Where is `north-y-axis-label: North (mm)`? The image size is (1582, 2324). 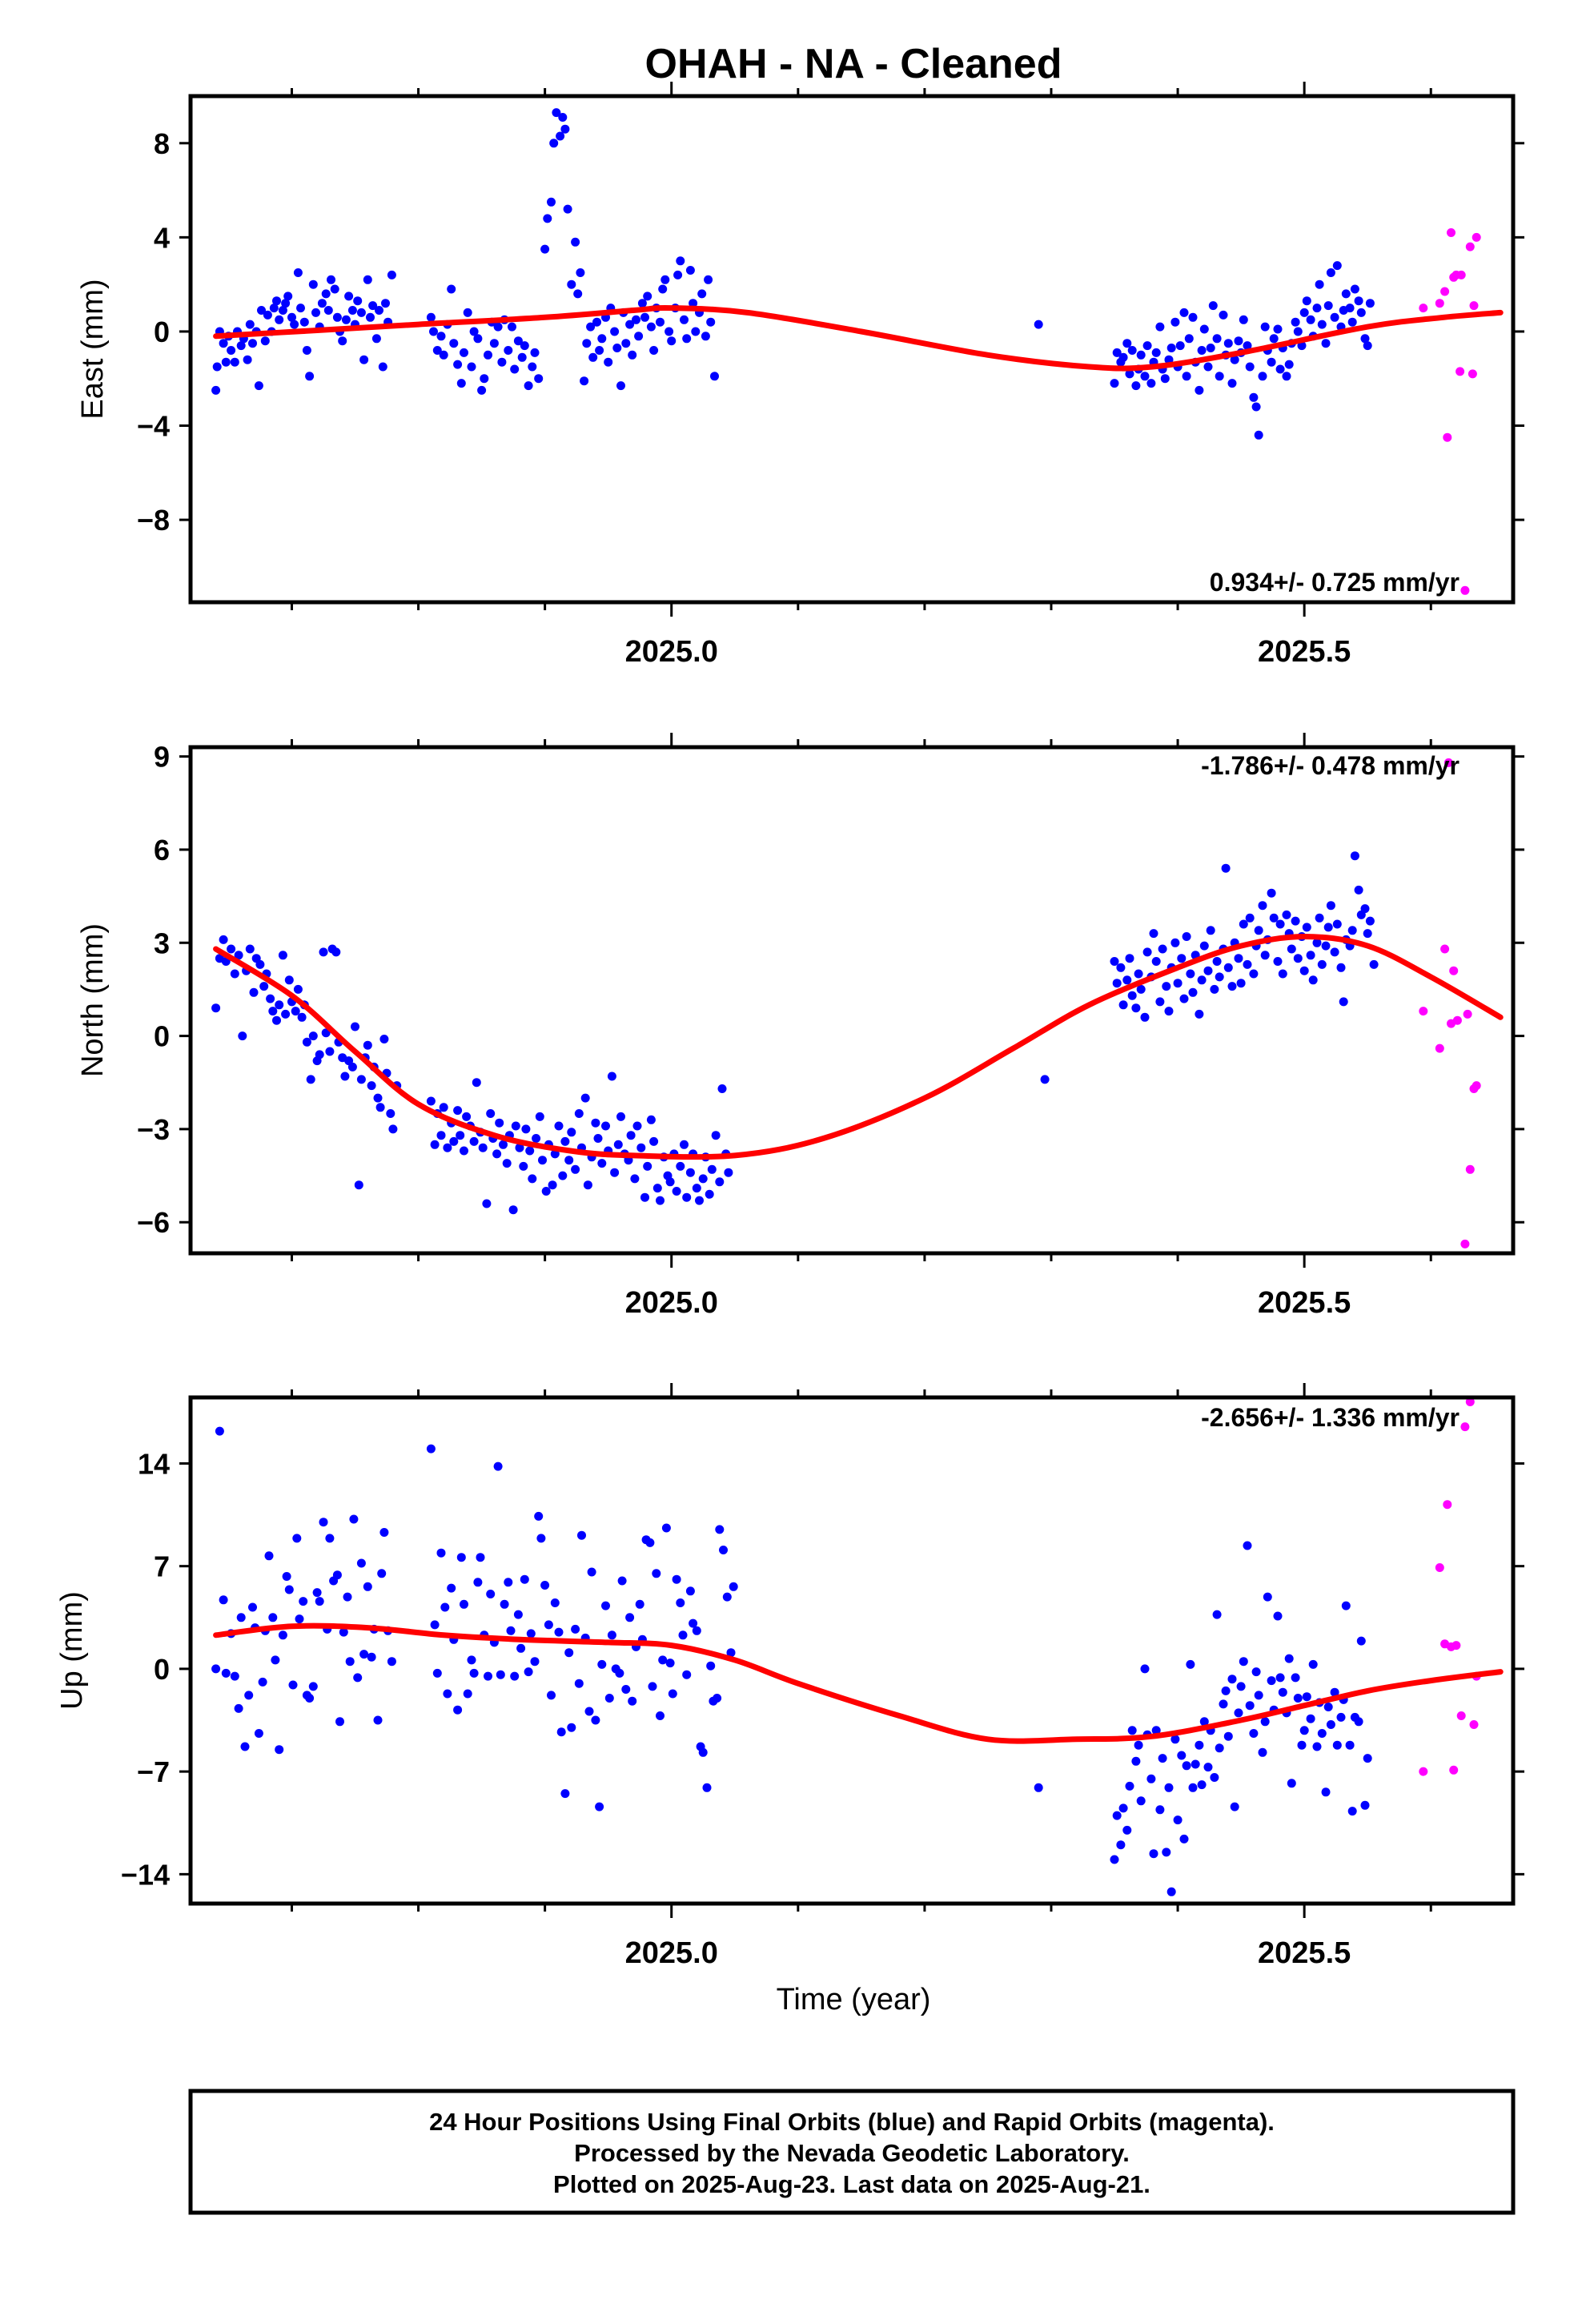
north-y-axis-label: North (mm) is located at coordinates (93, 1000).